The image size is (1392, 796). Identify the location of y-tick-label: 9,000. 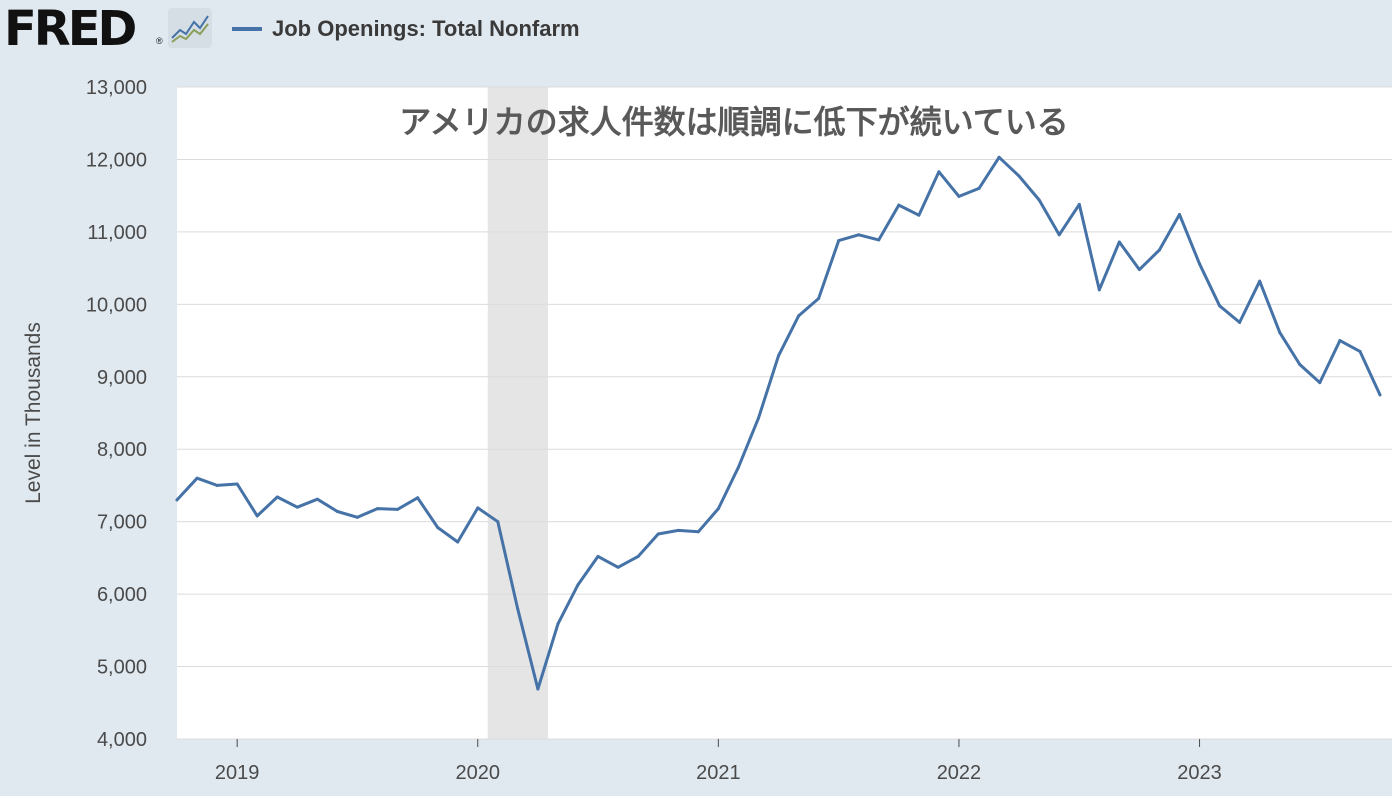
(122, 378).